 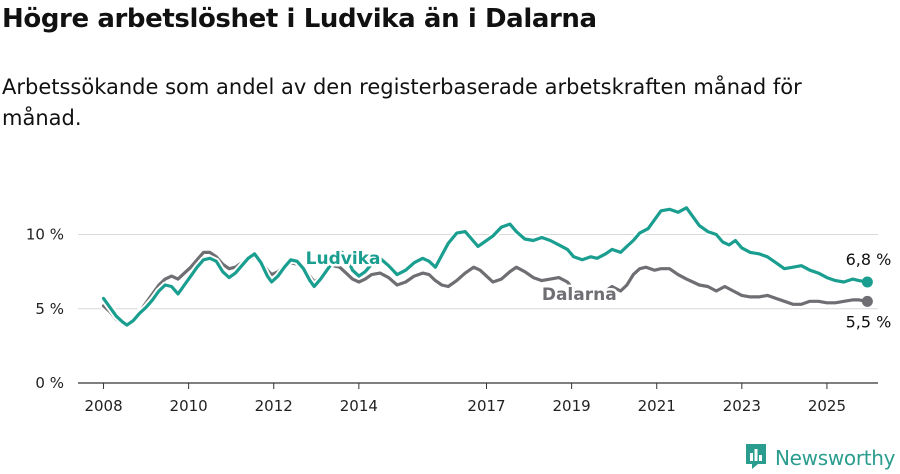 I want to click on end-label-dalarna: 5,5 %, so click(x=869, y=321).